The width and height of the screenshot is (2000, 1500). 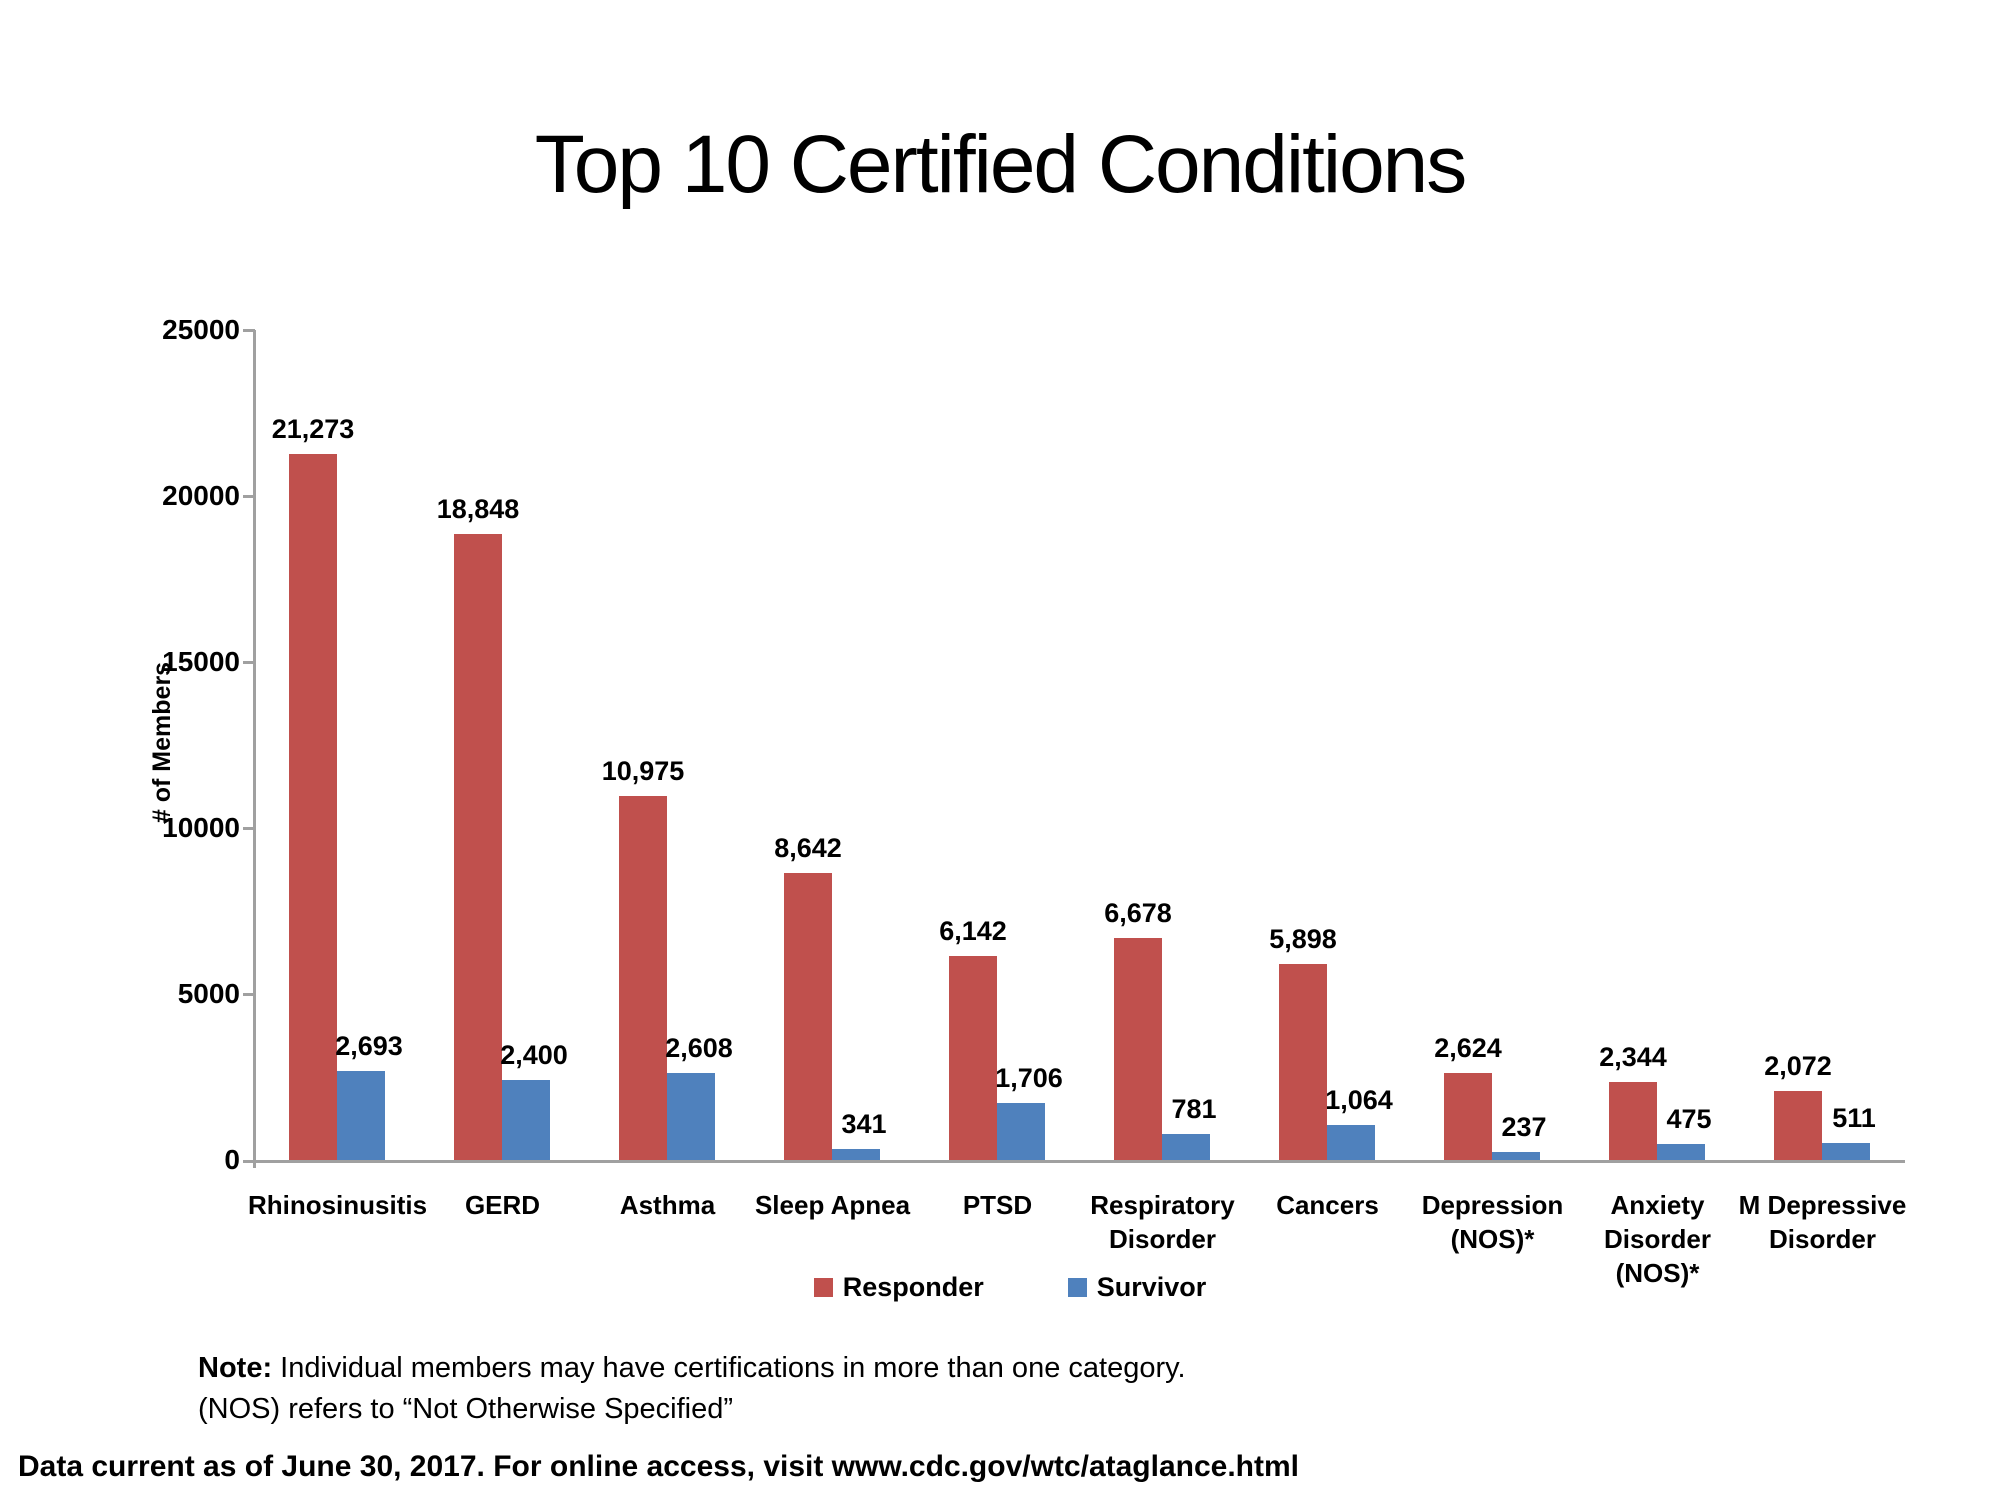 What do you see at coordinates (208, 993) in the screenshot?
I see `y-tick-label: 5000` at bounding box center [208, 993].